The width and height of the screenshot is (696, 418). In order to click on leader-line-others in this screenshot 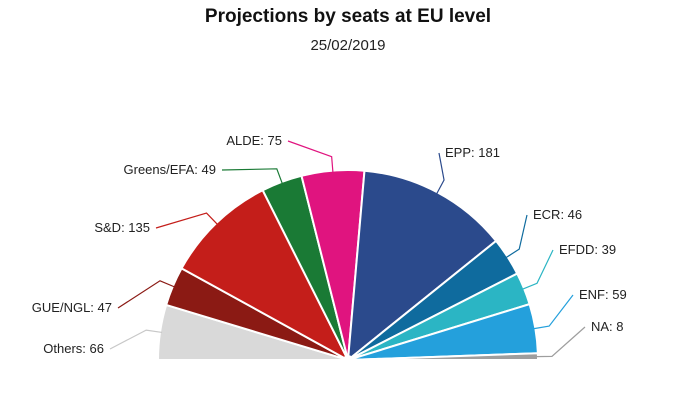, I will do `click(136, 339)`.